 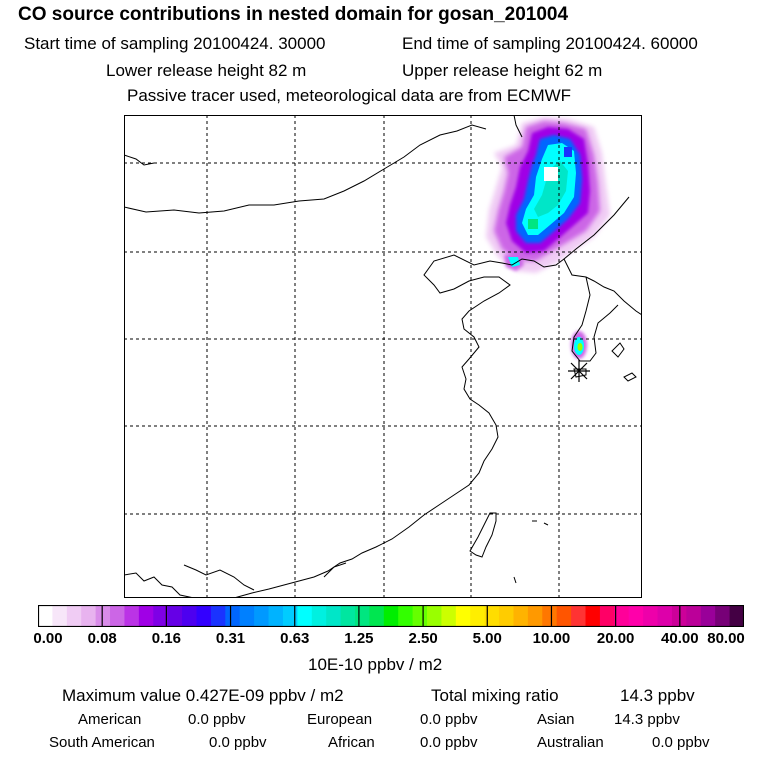 I want to click on colorbar-frame, so click(x=391, y=616).